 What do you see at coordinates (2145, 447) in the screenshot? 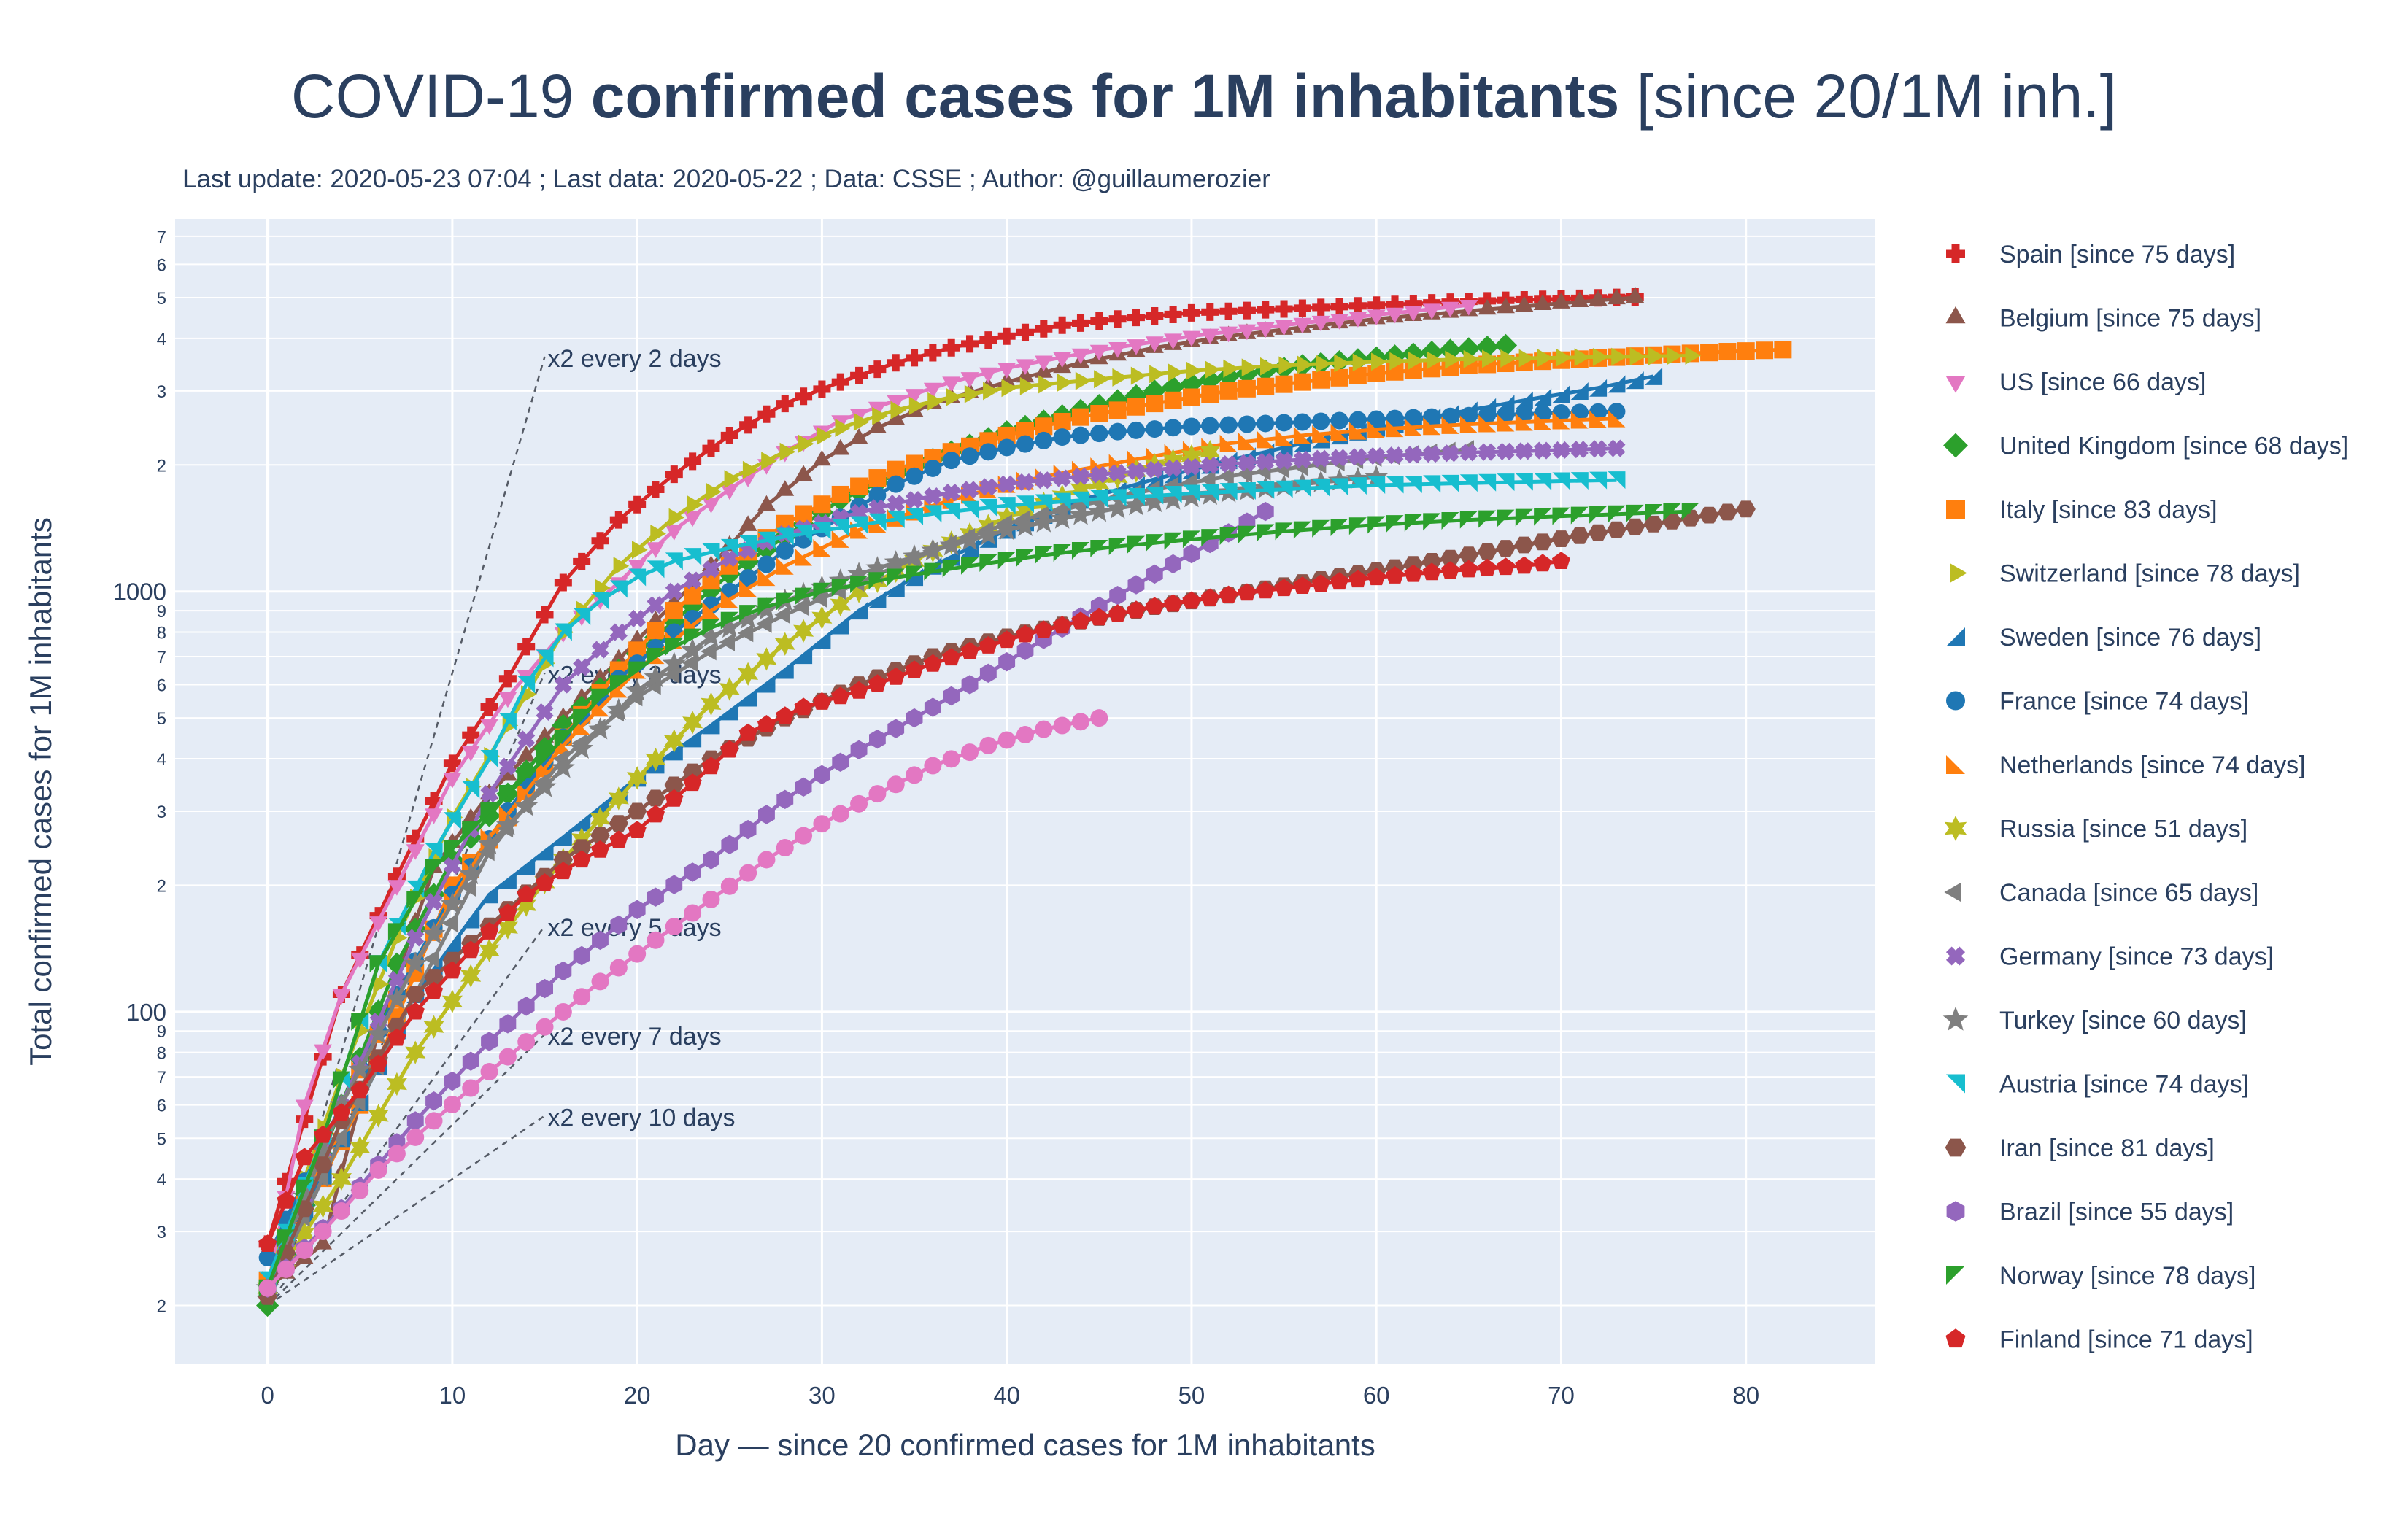
I see `legend-item: United Kingdom [since 68 days]` at bounding box center [2145, 447].